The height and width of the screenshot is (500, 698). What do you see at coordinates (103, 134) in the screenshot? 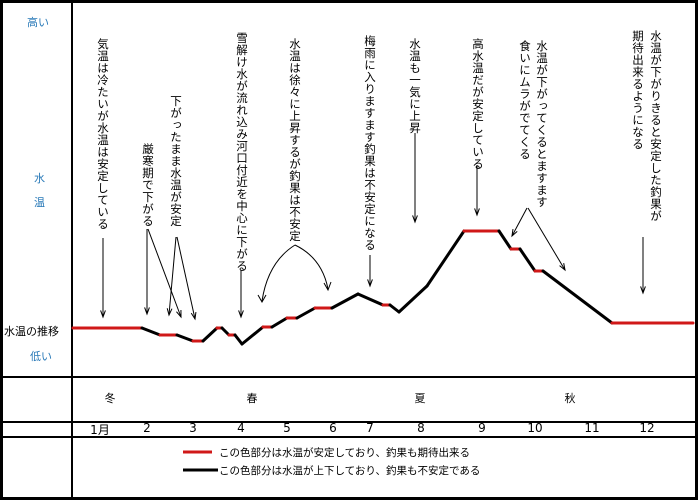
I see `annotation-jan: 気温は冷たいが水温は安定している` at bounding box center [103, 134].